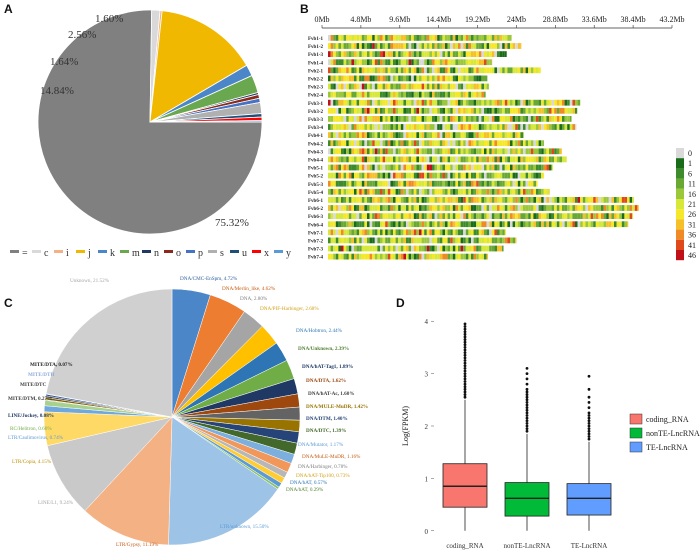  Describe the element at coordinates (316, 112) in the screenshot. I see `row-label: Fvb3-2` at that location.